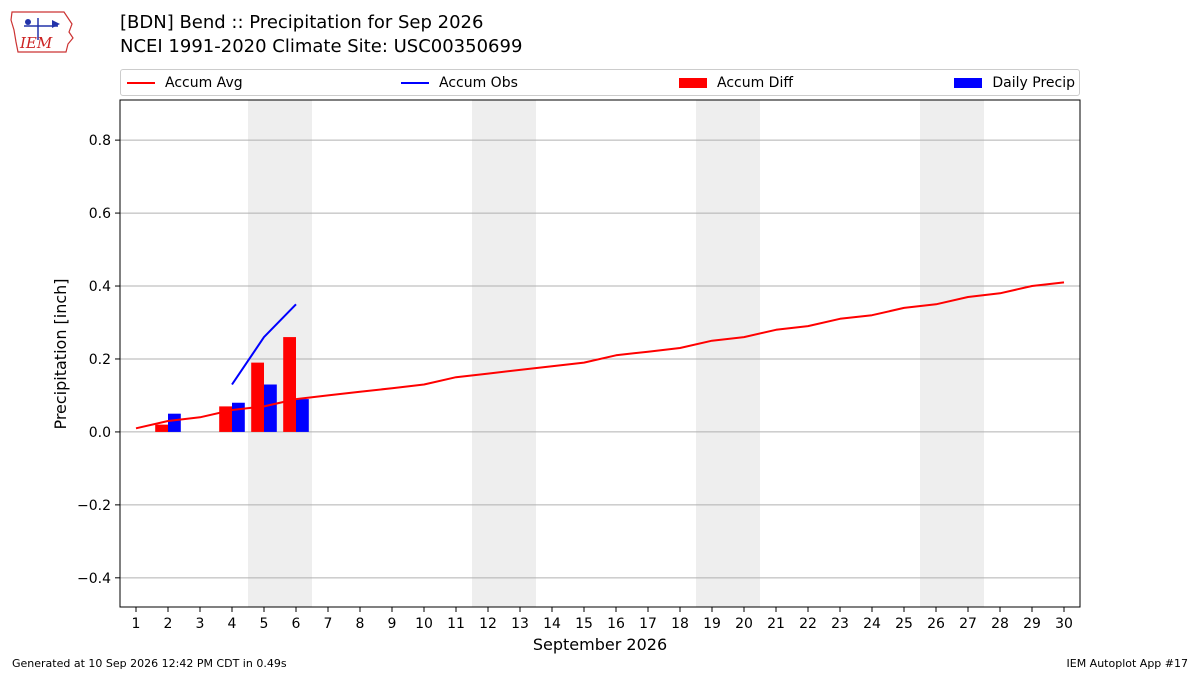 This screenshot has height=675, width=1200. What do you see at coordinates (136, 624) in the screenshot?
I see `x-tick-label: 1` at bounding box center [136, 624].